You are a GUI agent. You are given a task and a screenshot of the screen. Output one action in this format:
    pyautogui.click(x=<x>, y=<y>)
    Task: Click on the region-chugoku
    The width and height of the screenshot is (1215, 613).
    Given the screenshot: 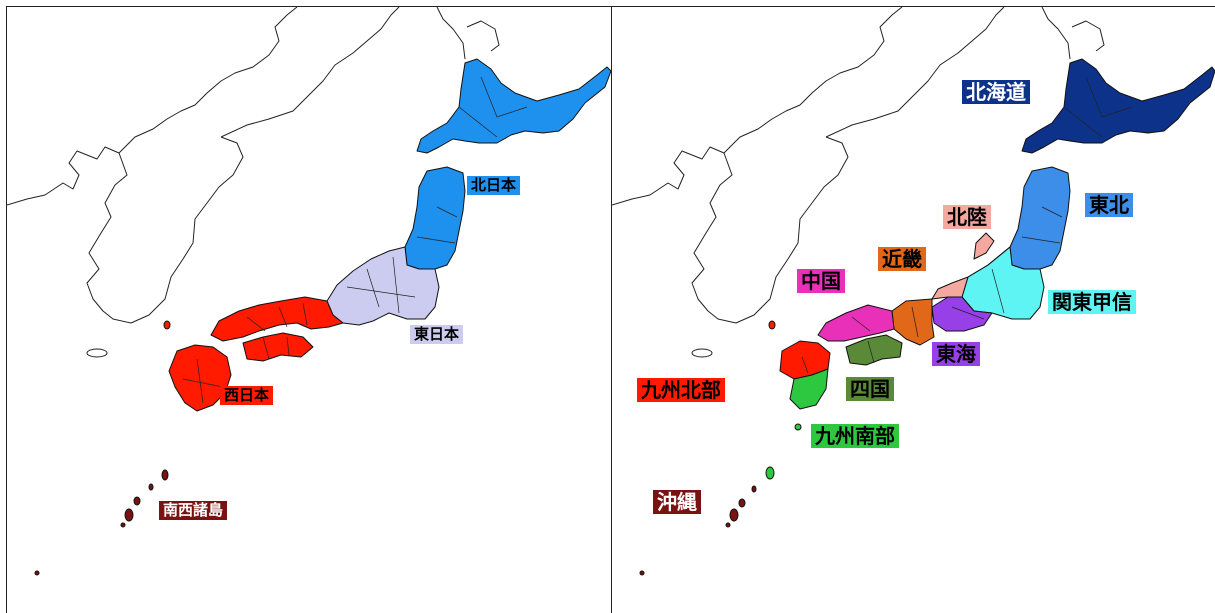 What is the action you would take?
    pyautogui.click(x=856, y=323)
    